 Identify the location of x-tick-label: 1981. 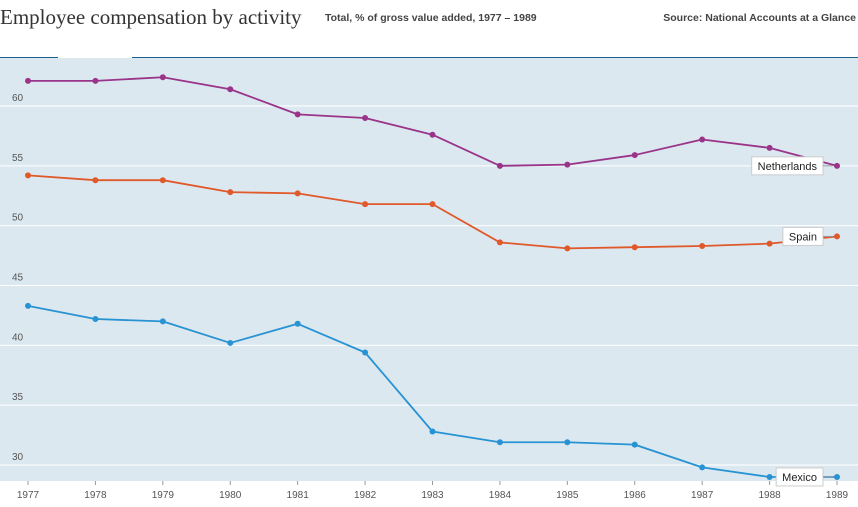
(298, 495).